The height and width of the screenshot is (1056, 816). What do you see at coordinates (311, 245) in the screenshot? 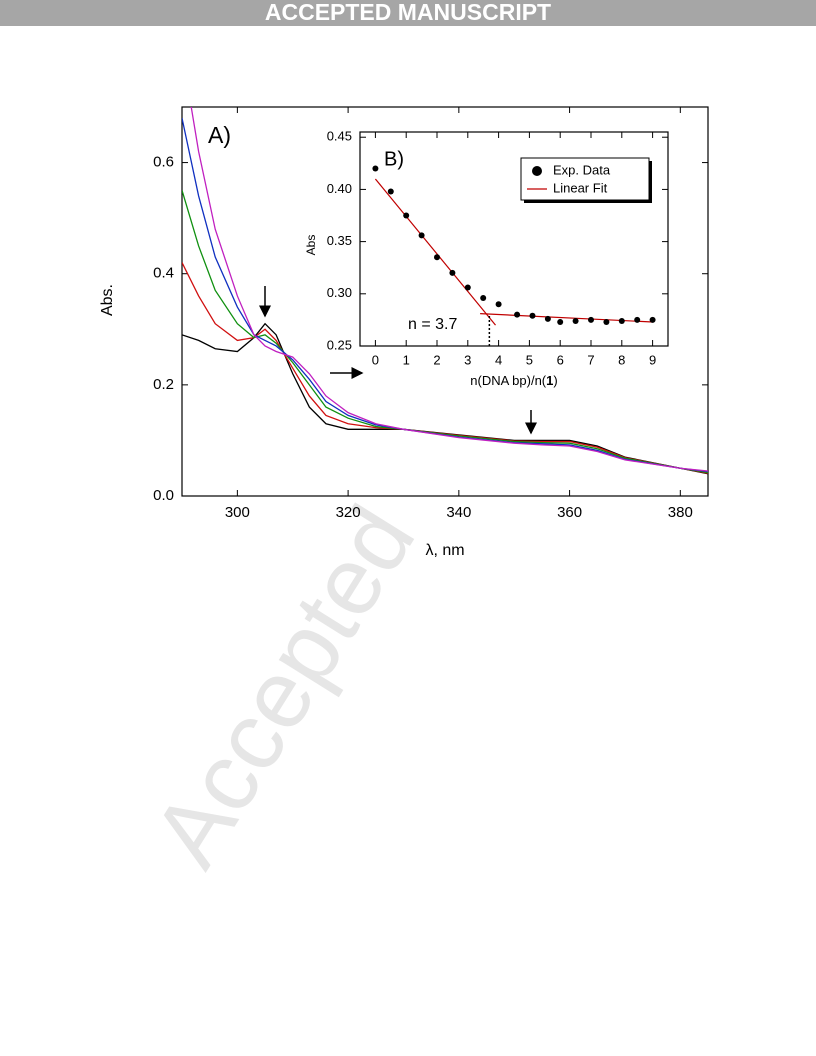
I see `y-axis-label: Abs` at bounding box center [311, 245].